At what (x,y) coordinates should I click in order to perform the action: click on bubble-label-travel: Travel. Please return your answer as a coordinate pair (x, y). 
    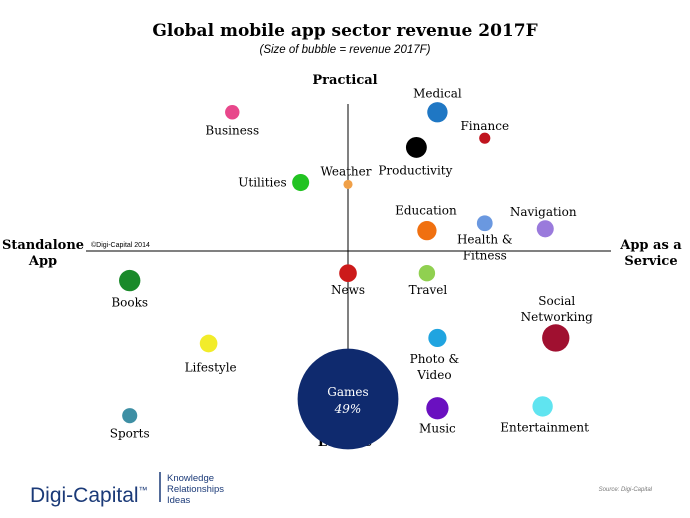
    Looking at the image, I should click on (428, 290).